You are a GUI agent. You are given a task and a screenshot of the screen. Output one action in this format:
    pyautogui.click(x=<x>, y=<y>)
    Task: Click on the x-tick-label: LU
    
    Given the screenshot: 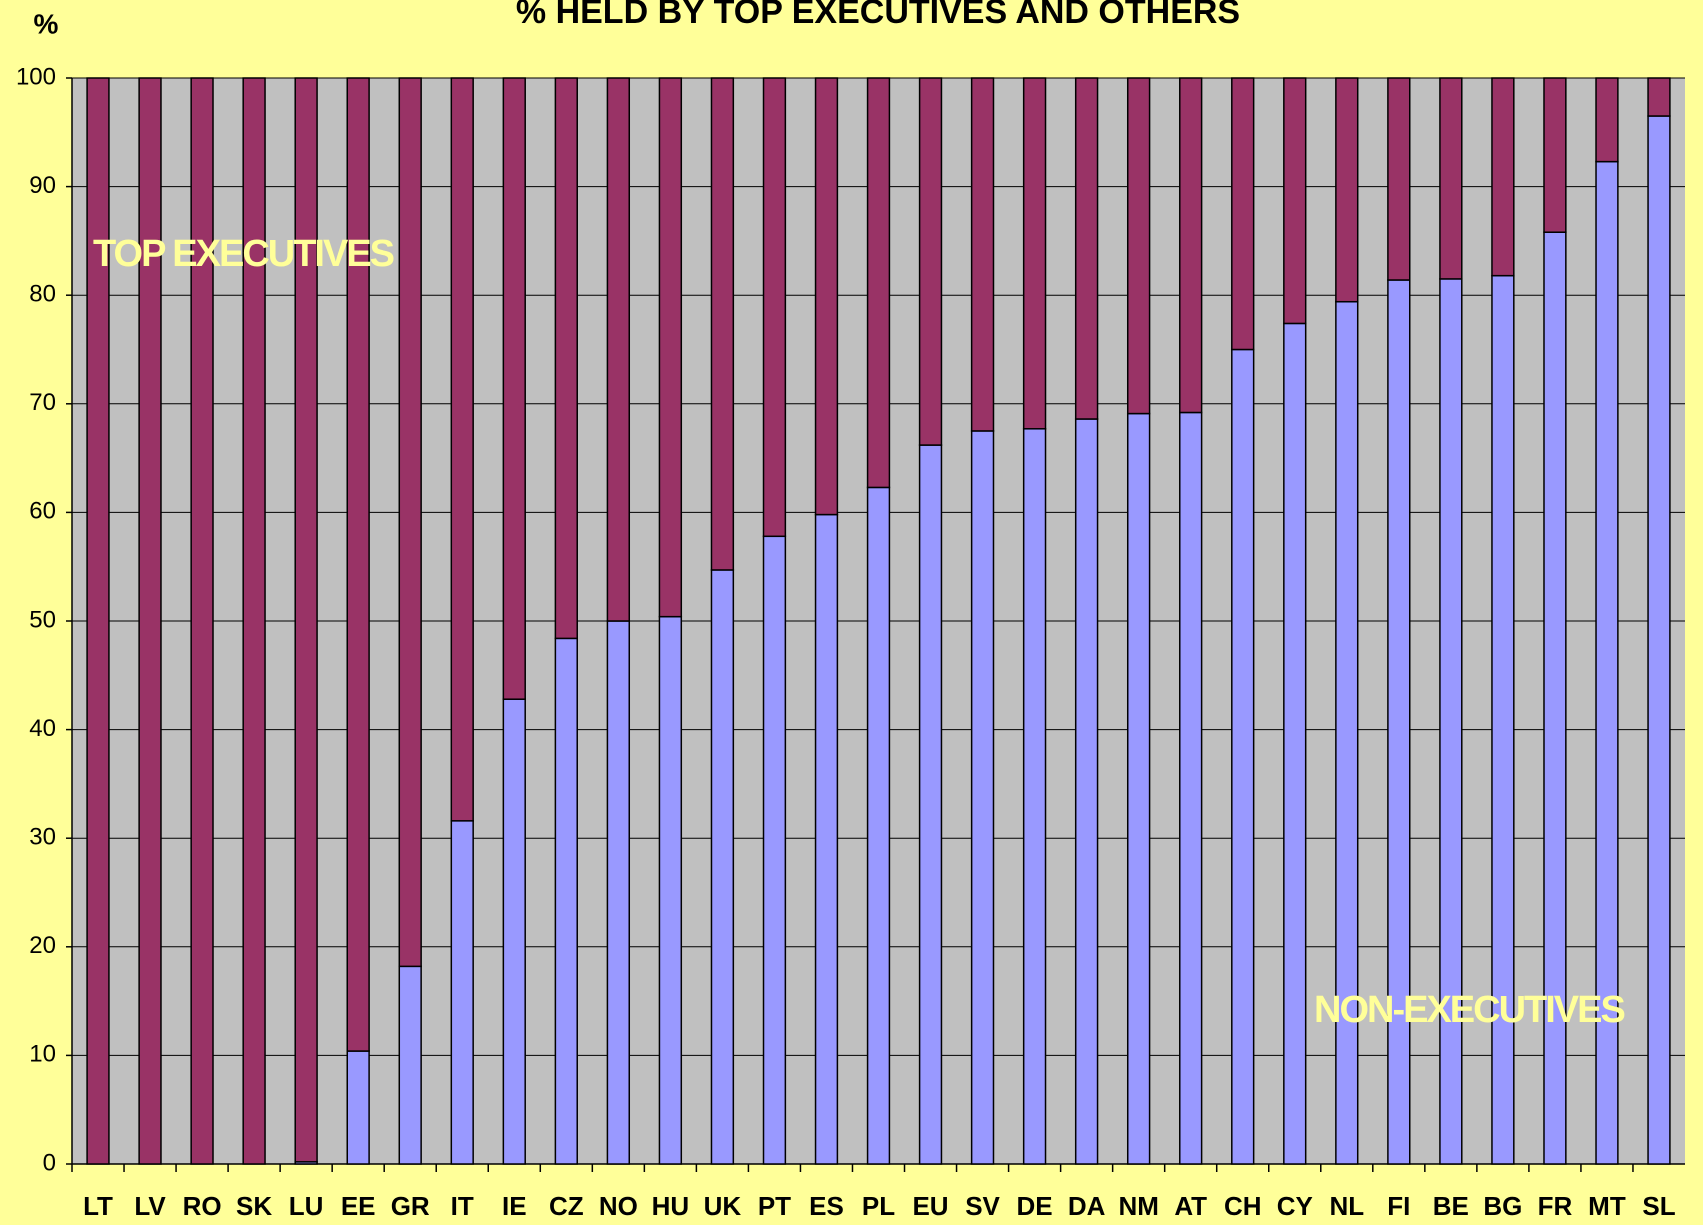 What is the action you would take?
    pyautogui.click(x=306, y=1206)
    